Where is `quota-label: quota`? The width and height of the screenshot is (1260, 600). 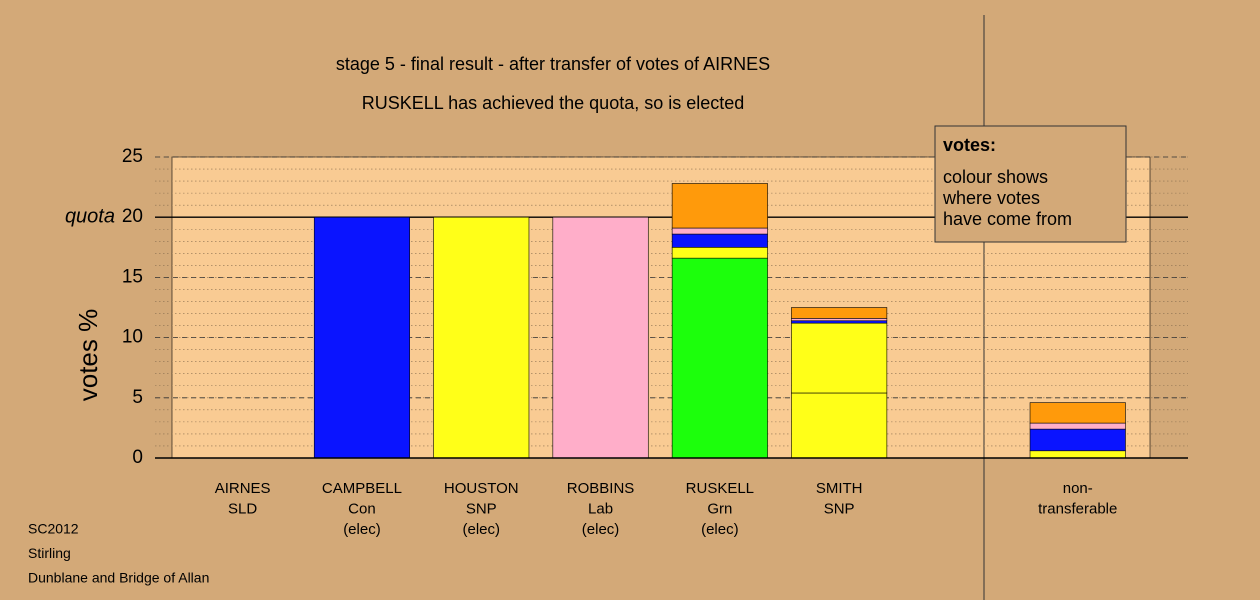 quota-label: quota is located at coordinates (90, 216).